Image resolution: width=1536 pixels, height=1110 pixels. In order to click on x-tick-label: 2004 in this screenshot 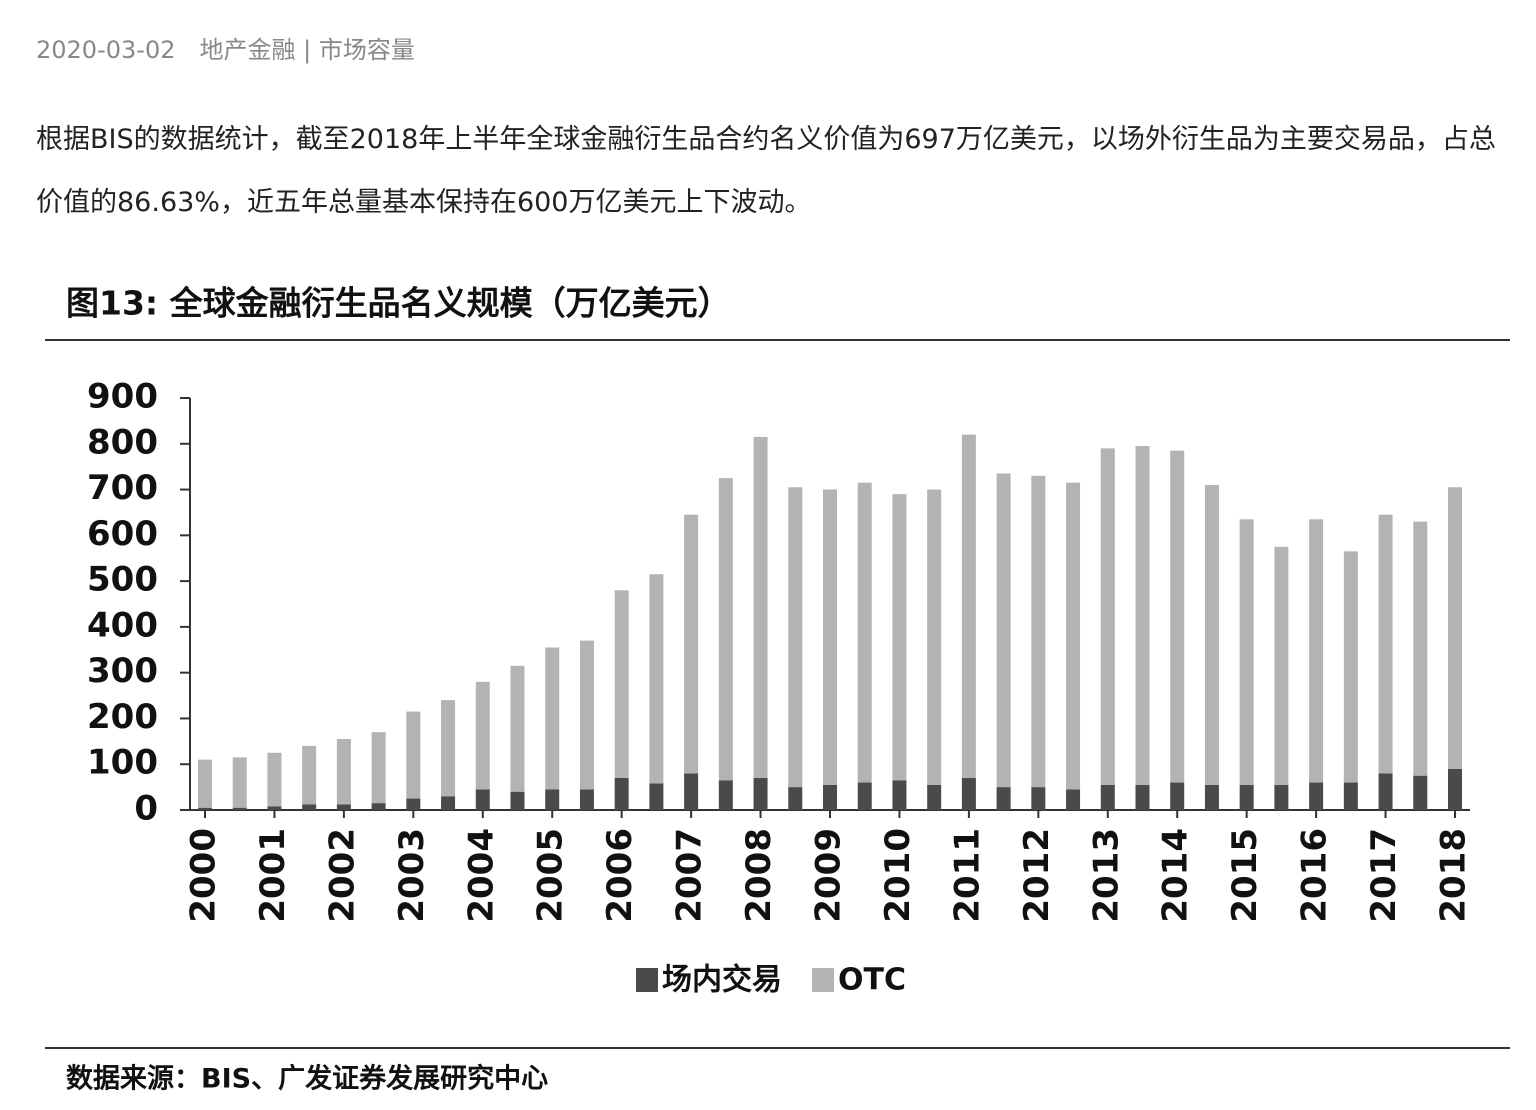, I will do `click(481, 875)`.